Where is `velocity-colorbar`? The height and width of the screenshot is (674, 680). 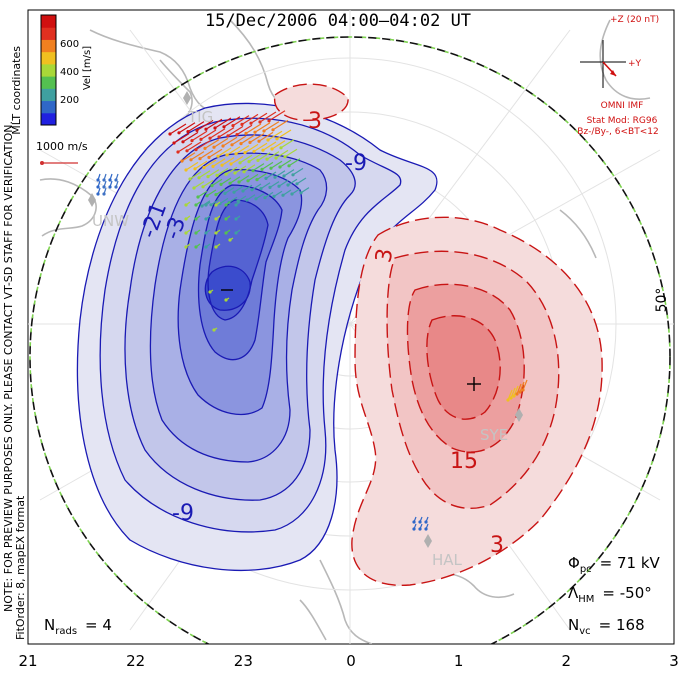 velocity-colorbar is located at coordinates (48, 70).